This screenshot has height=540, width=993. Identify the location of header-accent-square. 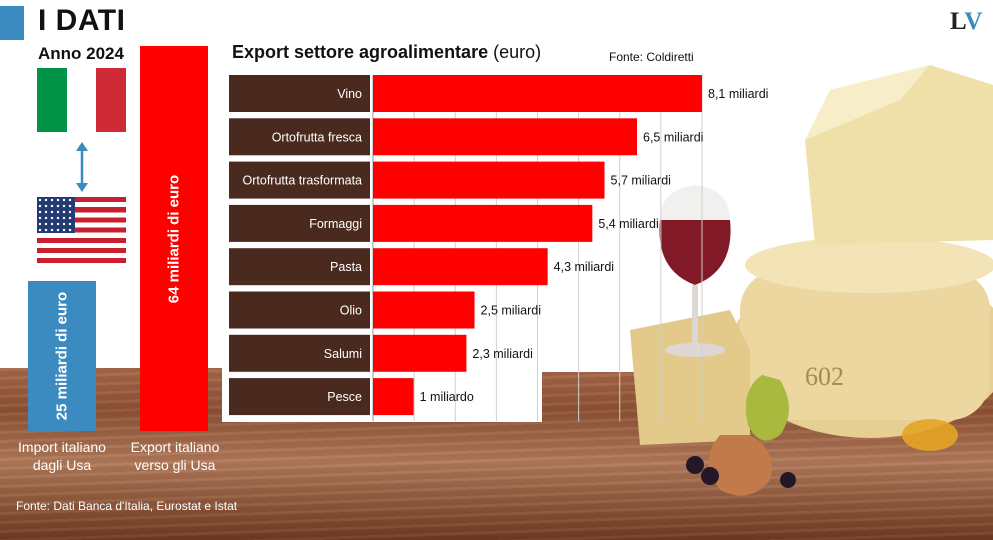
(12, 23).